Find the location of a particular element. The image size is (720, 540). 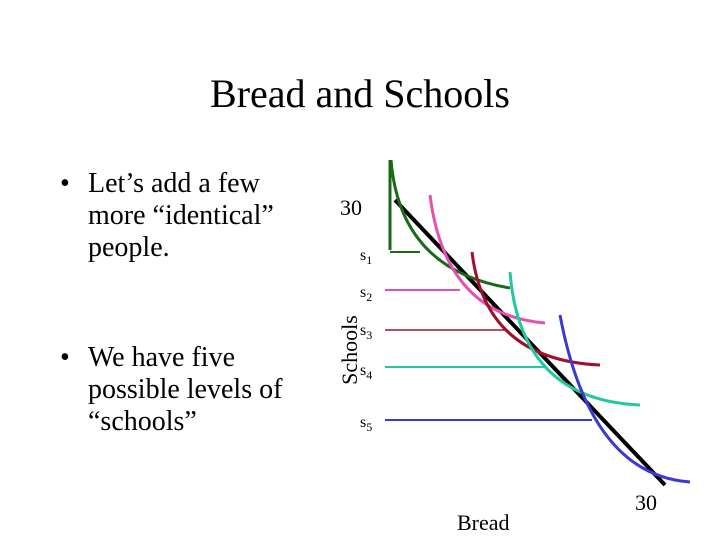

y-max-label: 30 is located at coordinates (351, 207).